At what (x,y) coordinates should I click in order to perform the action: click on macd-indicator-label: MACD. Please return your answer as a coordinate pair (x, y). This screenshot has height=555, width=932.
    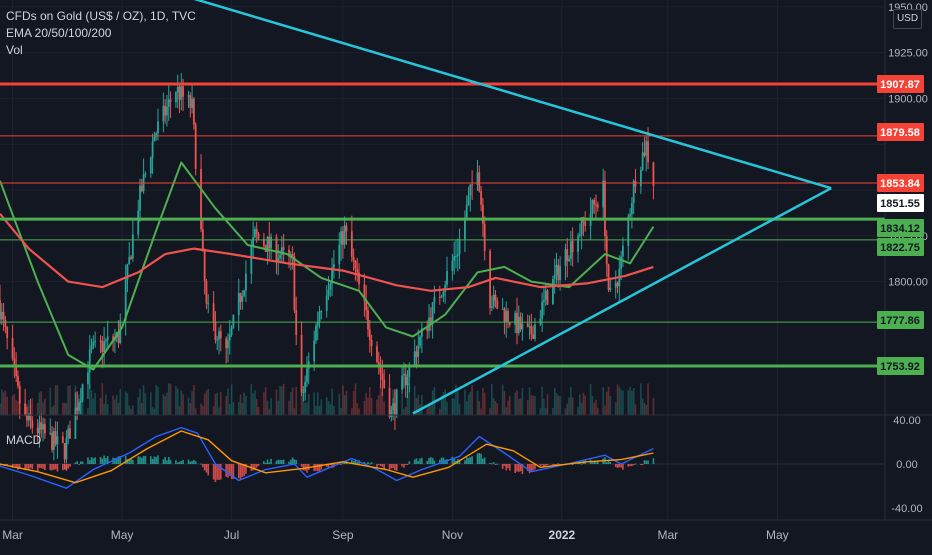
    Looking at the image, I should click on (24, 440).